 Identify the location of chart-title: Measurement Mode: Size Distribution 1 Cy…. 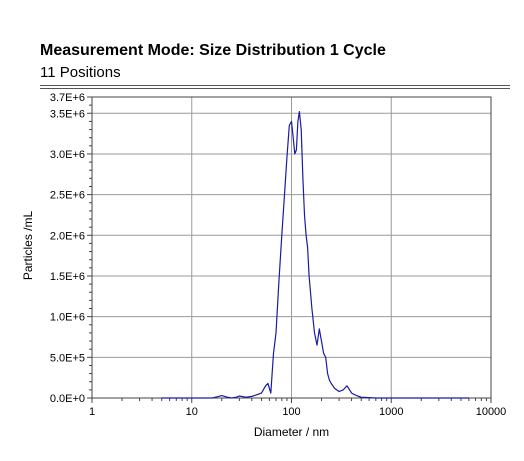
(213, 50).